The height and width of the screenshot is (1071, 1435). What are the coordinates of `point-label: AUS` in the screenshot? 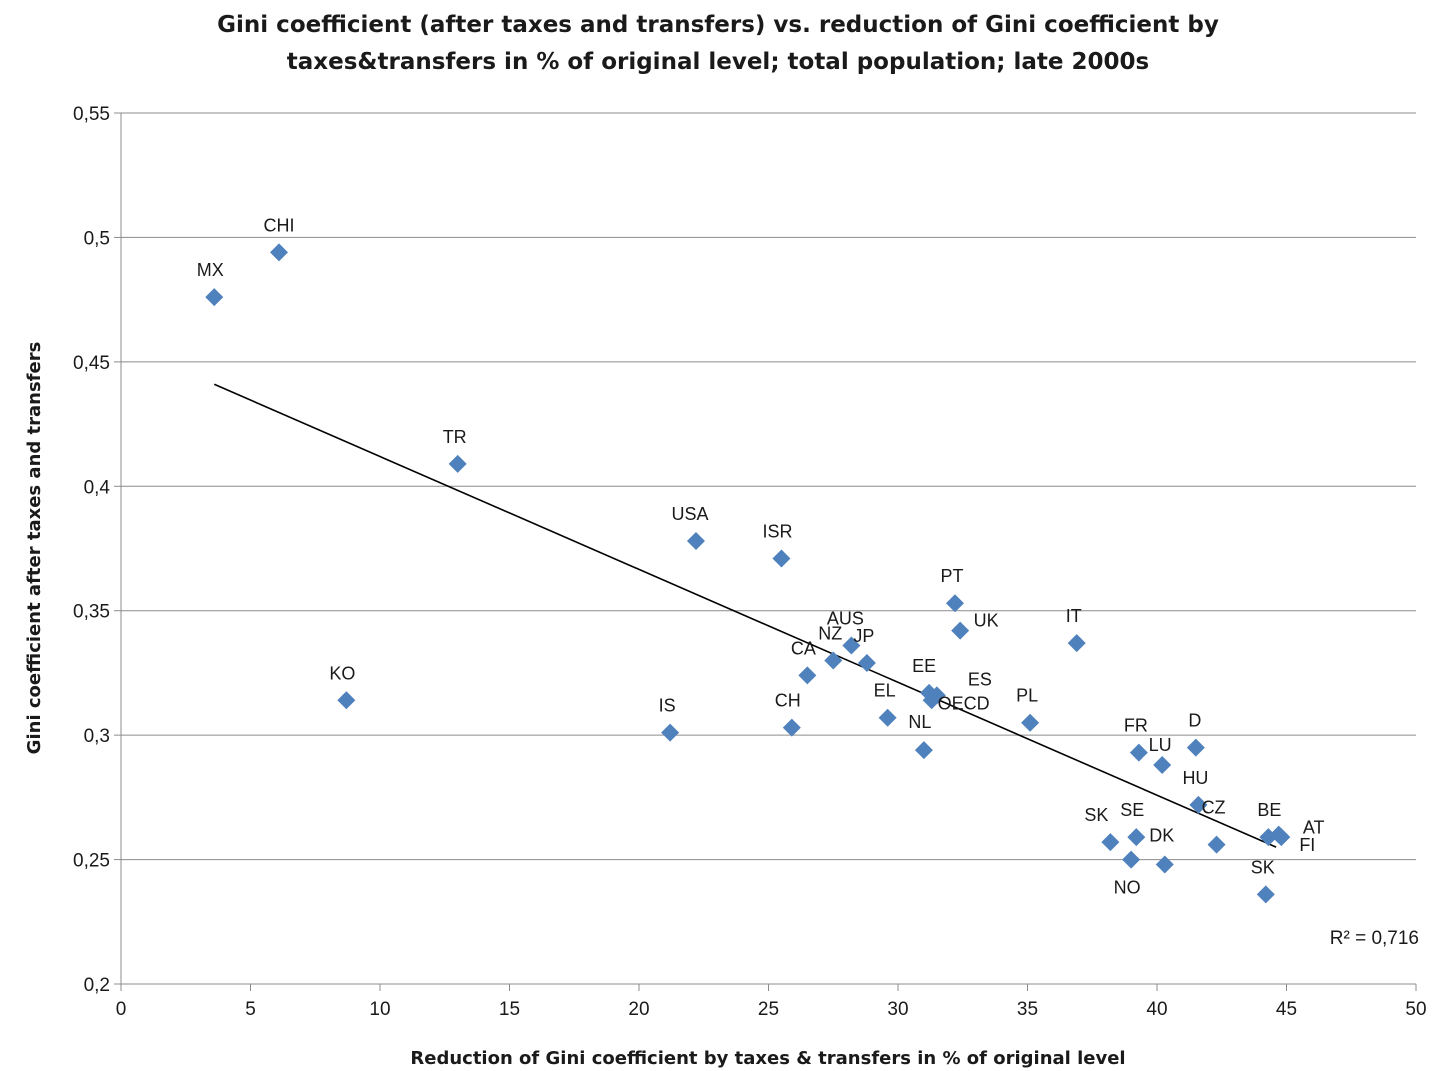 It's located at (845, 619).